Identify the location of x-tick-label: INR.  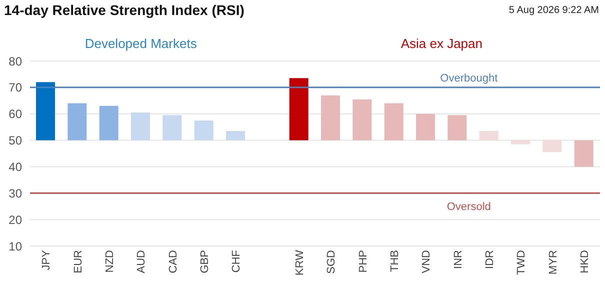
(458, 259).